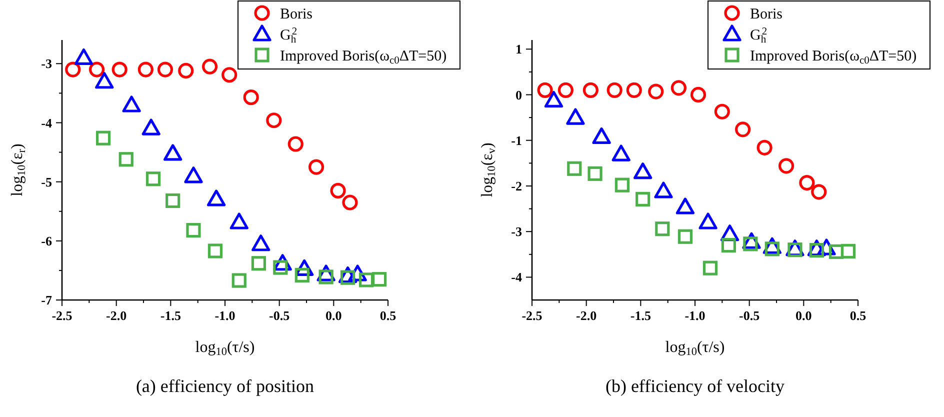 This screenshot has height=417, width=944. What do you see at coordinates (519, 94) in the screenshot?
I see `y-tick-label: 0` at bounding box center [519, 94].